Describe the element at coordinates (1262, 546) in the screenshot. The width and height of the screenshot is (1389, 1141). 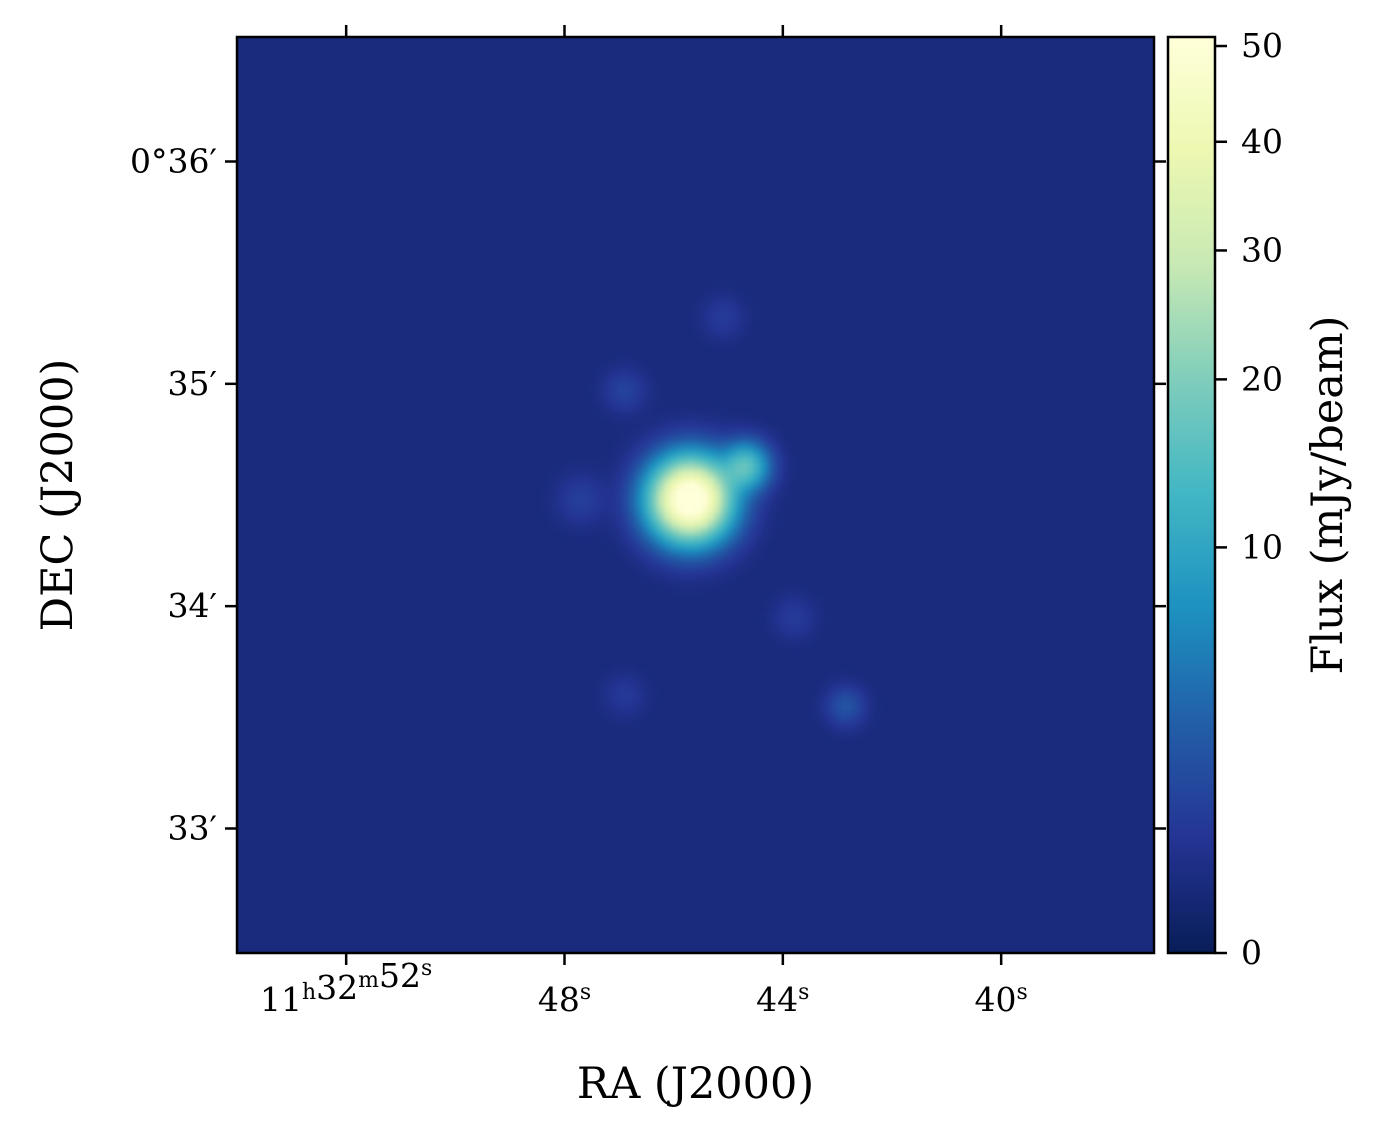
I see `colorbar-tick-label-1: 10` at that location.